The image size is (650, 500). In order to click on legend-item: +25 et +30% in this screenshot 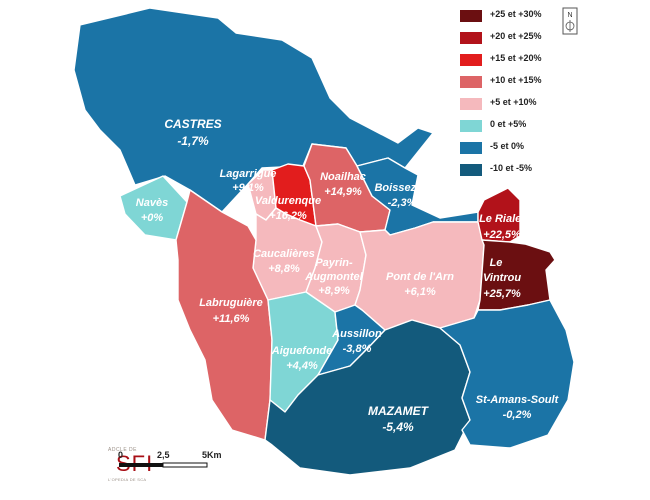, I will do `click(520, 19)`.